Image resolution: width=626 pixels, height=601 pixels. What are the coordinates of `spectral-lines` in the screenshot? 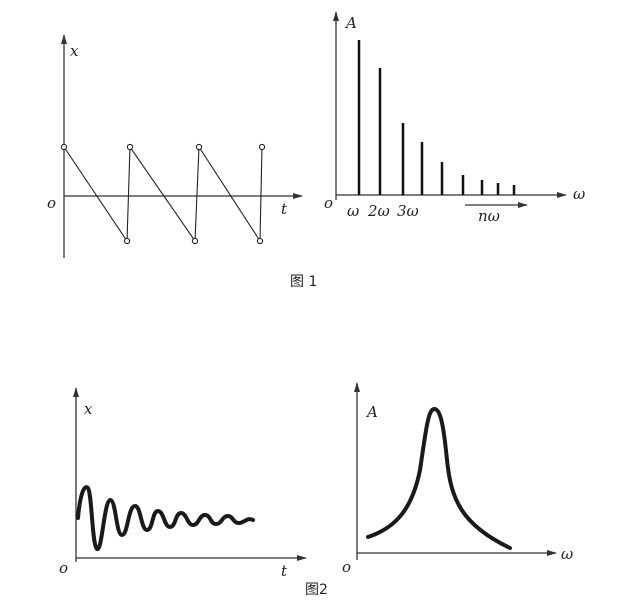 It's located at (436, 117).